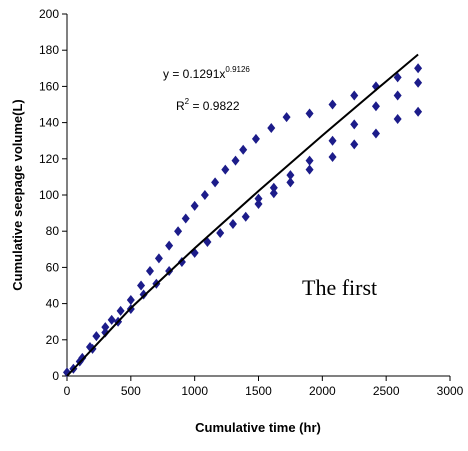  What do you see at coordinates (53, 340) in the screenshot?
I see `y-tick-label: 20` at bounding box center [53, 340].